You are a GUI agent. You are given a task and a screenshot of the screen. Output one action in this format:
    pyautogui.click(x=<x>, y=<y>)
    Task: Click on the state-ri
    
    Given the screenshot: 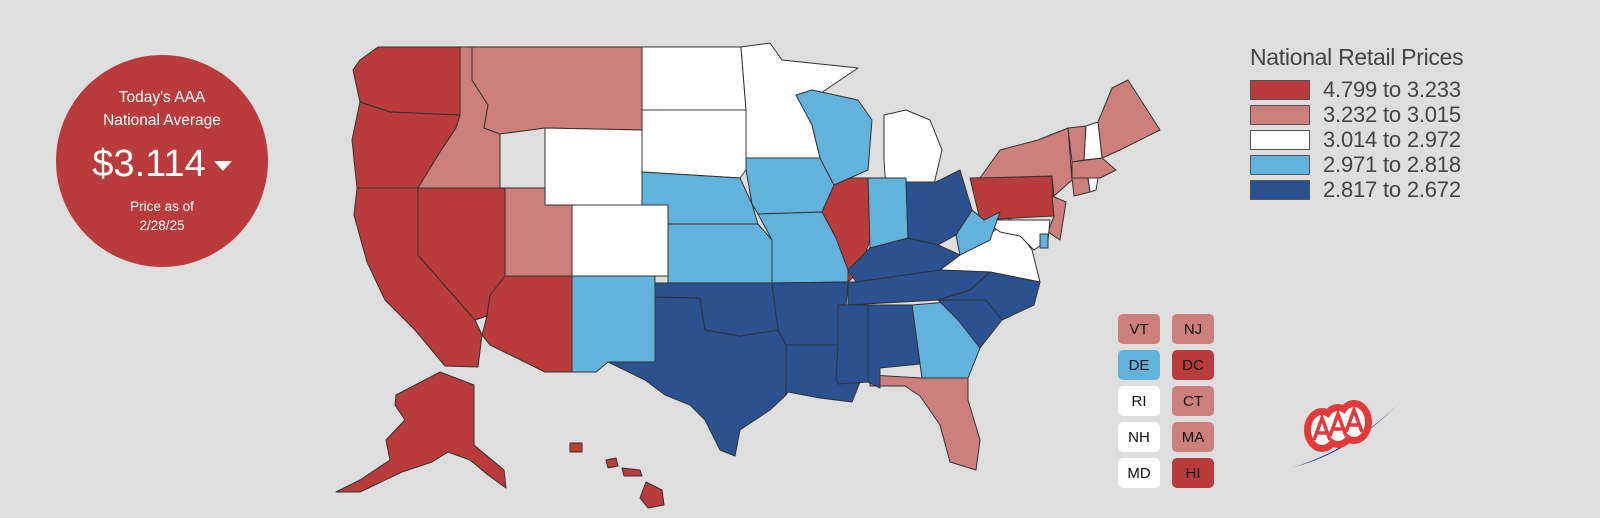 What is the action you would take?
    pyautogui.click(x=1093, y=185)
    